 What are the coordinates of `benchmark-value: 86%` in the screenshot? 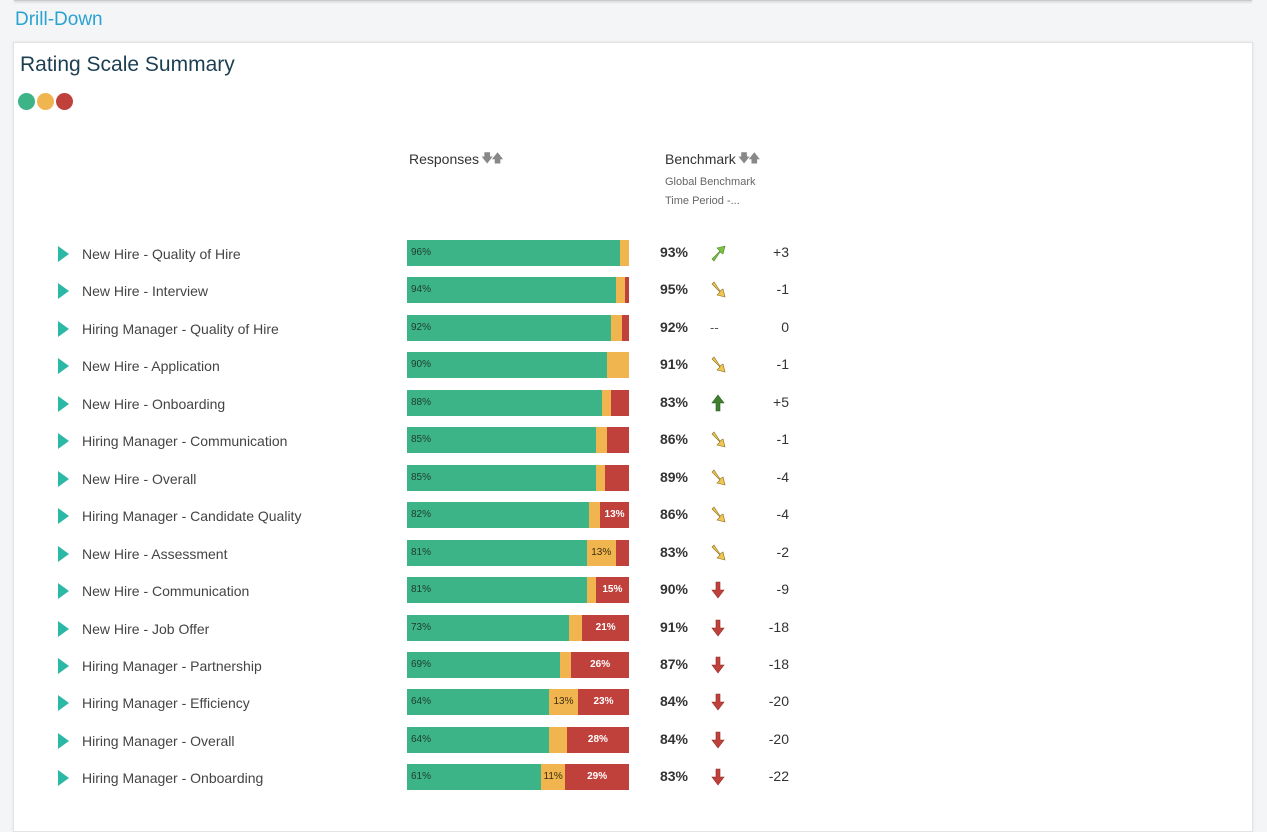 It's located at (673, 439).